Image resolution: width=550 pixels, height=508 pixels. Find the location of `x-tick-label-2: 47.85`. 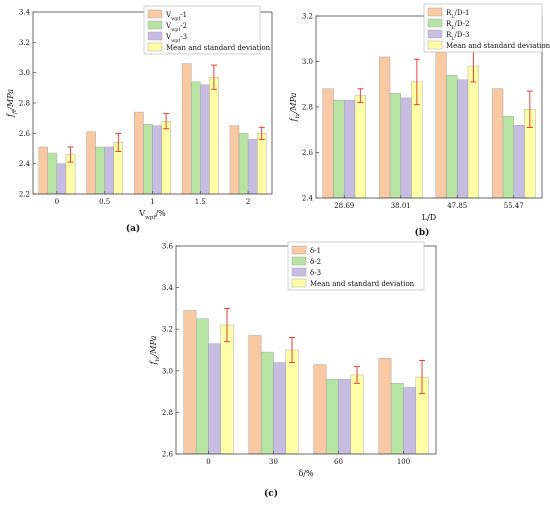

x-tick-label-2: 47.85 is located at coordinates (457, 206).